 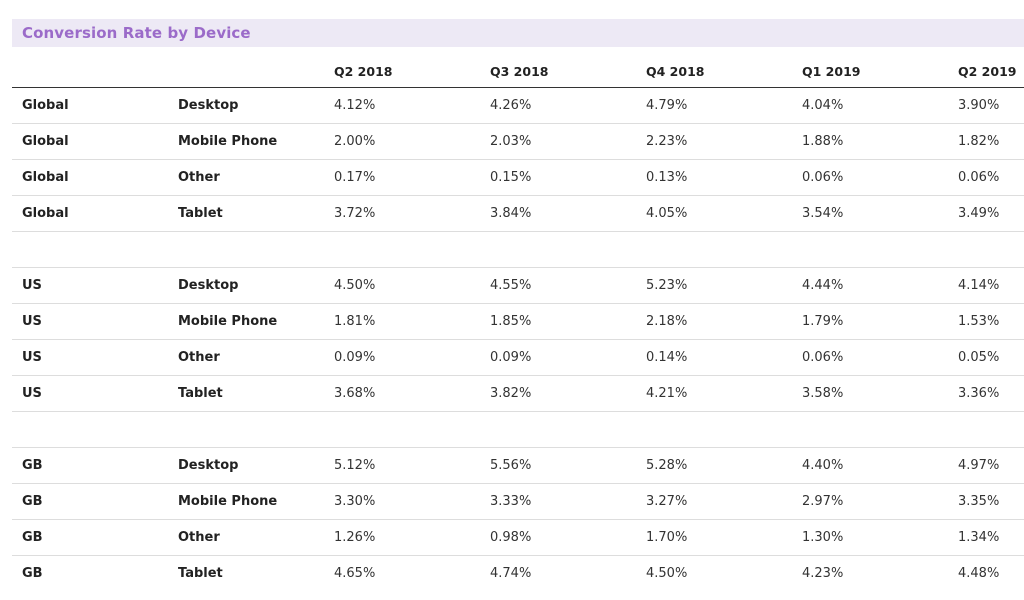 I want to click on value-cell: 0.15%, so click(x=558, y=177).